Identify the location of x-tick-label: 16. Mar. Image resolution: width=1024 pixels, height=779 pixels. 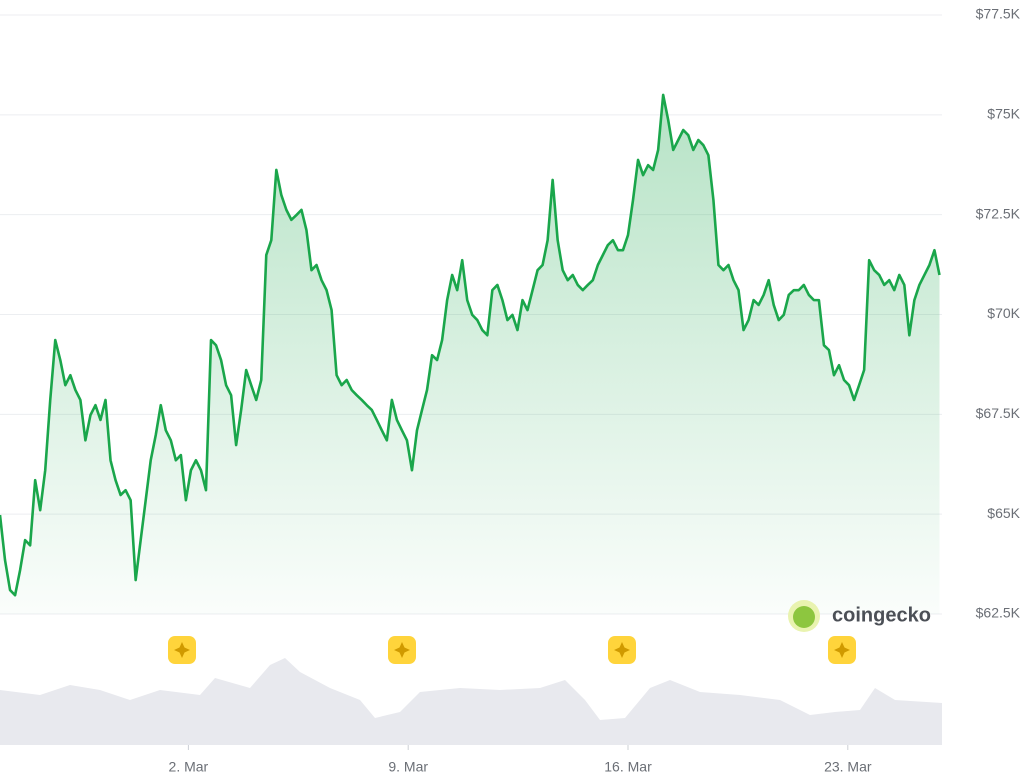
(628, 767).